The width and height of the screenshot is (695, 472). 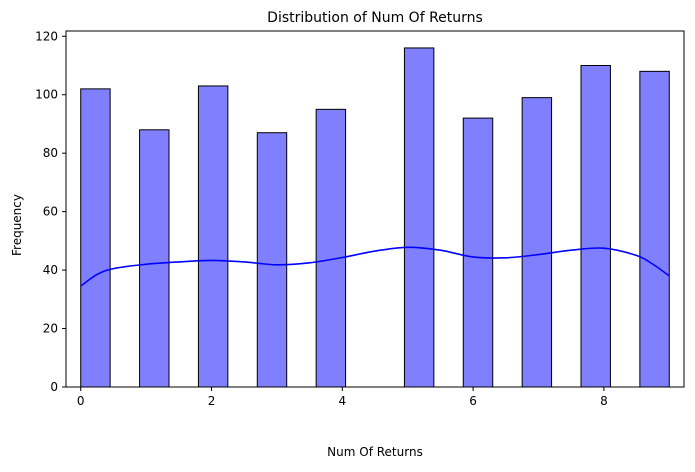 What do you see at coordinates (50, 329) in the screenshot?
I see `y-tick-label: 20` at bounding box center [50, 329].